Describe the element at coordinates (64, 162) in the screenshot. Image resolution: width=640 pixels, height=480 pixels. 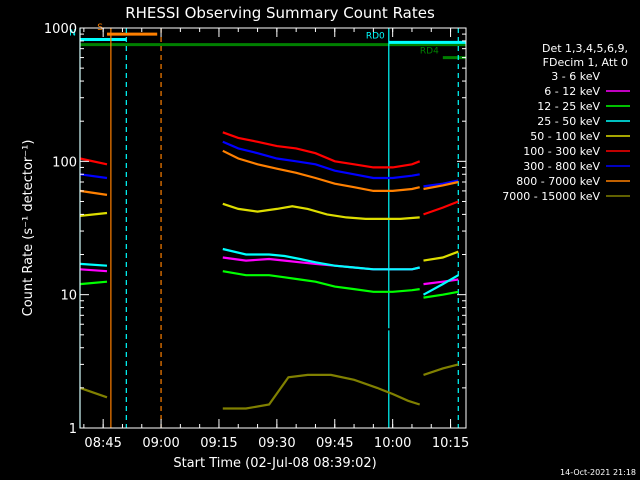
I see `y-tick-label-100: 100` at that location.